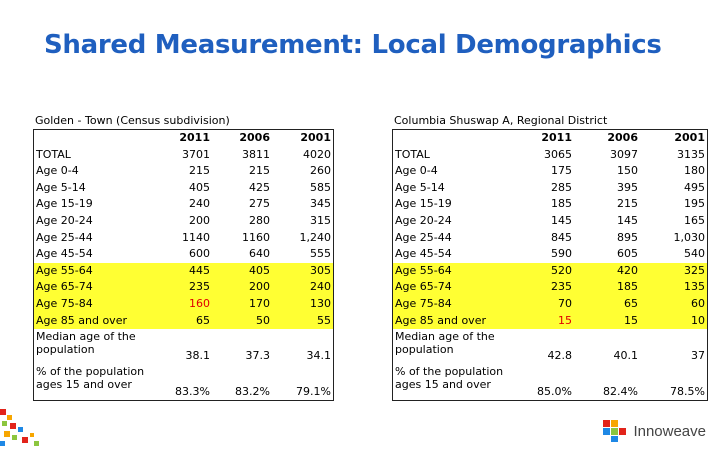  What do you see at coordinates (320, 220) in the screenshot?
I see `cell-value: 315` at bounding box center [320, 220].